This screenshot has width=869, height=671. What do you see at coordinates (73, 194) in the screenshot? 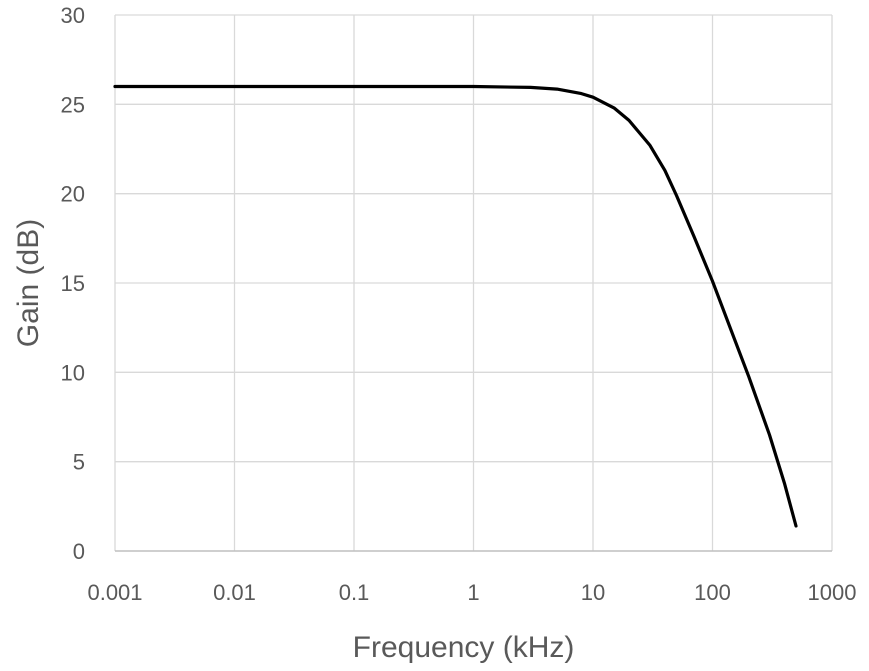
I see `y-tick-label: 20` at bounding box center [73, 194].